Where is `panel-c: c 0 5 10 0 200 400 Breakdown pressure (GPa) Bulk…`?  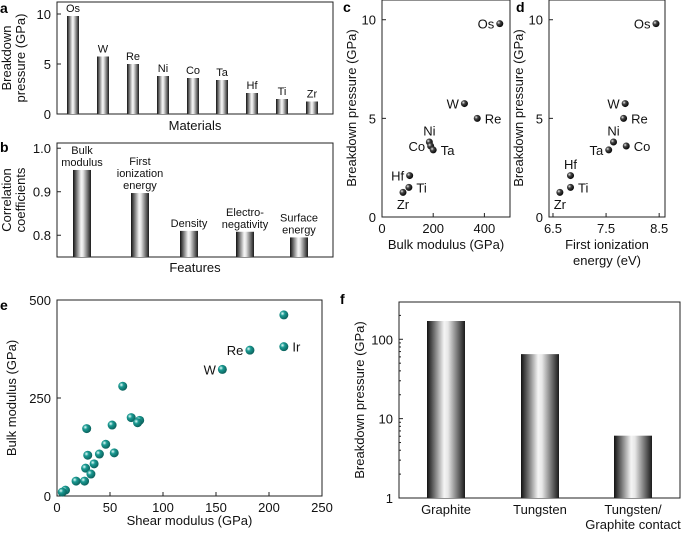 panel-c: c 0 5 10 0 200 400 Breakdown pressure (GPa) Bulk… is located at coordinates (427, 126).